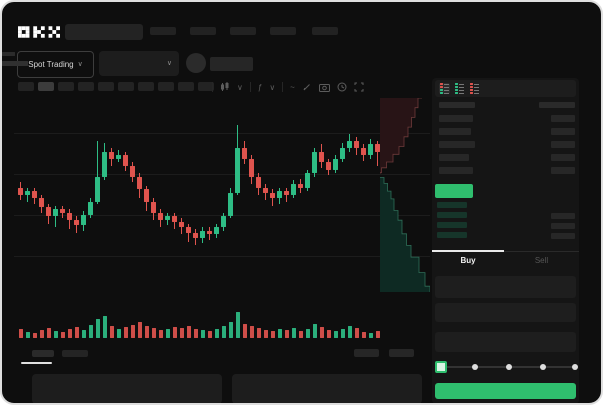 This screenshot has height=405, width=603. I want to click on slider-handle, so click(441, 367).